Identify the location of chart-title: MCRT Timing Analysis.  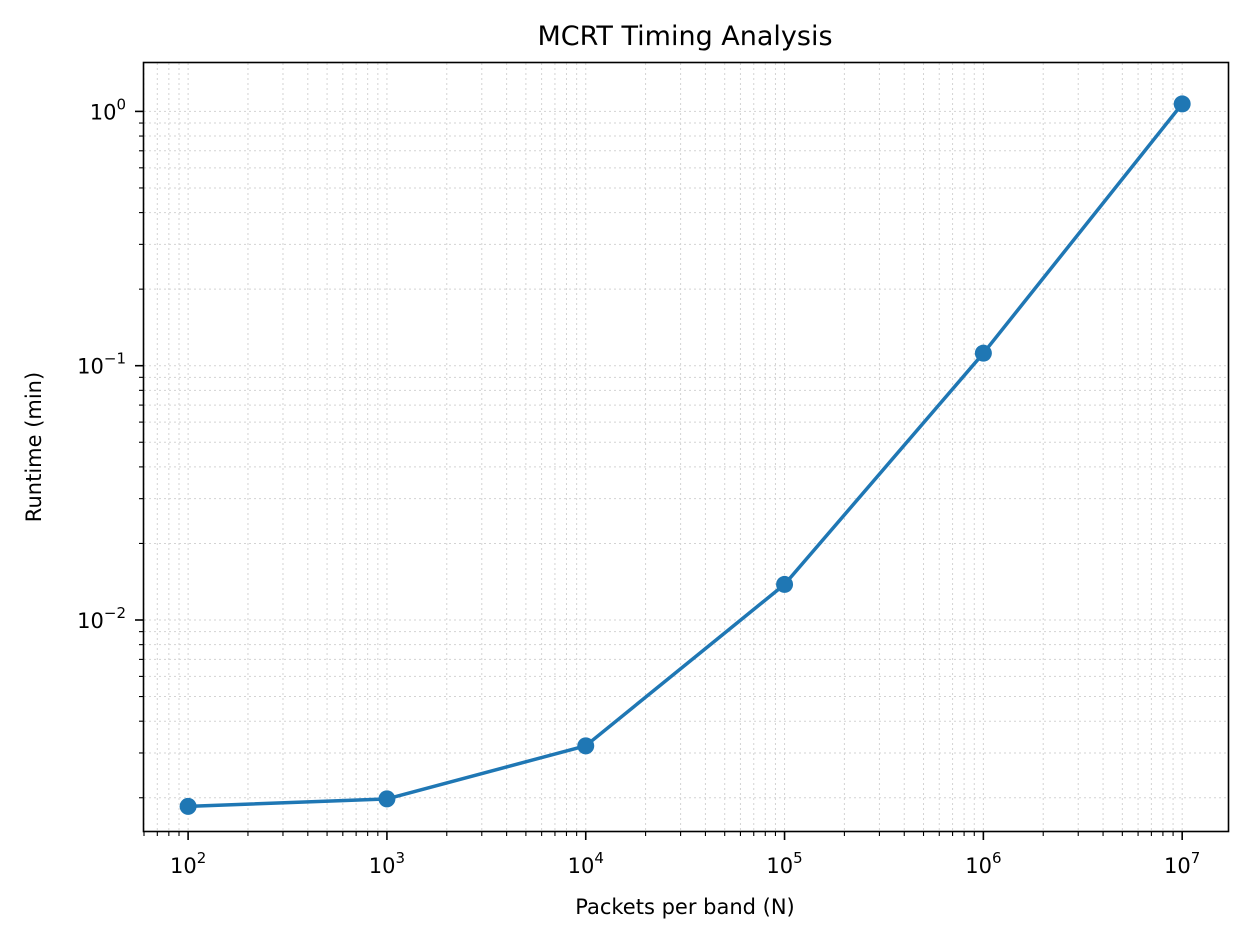
(684, 36).